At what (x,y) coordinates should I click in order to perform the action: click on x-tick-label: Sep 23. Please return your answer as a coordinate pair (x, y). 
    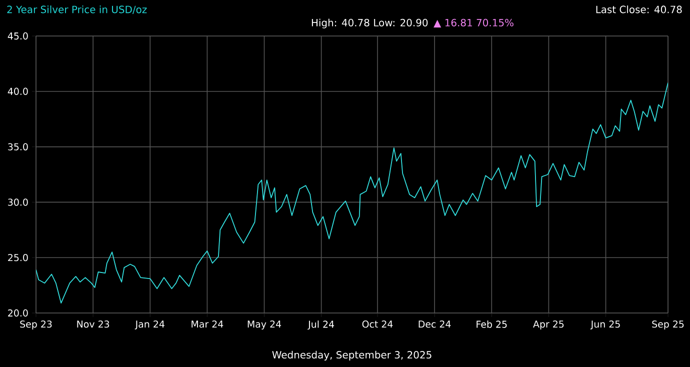
    Looking at the image, I should click on (36, 325).